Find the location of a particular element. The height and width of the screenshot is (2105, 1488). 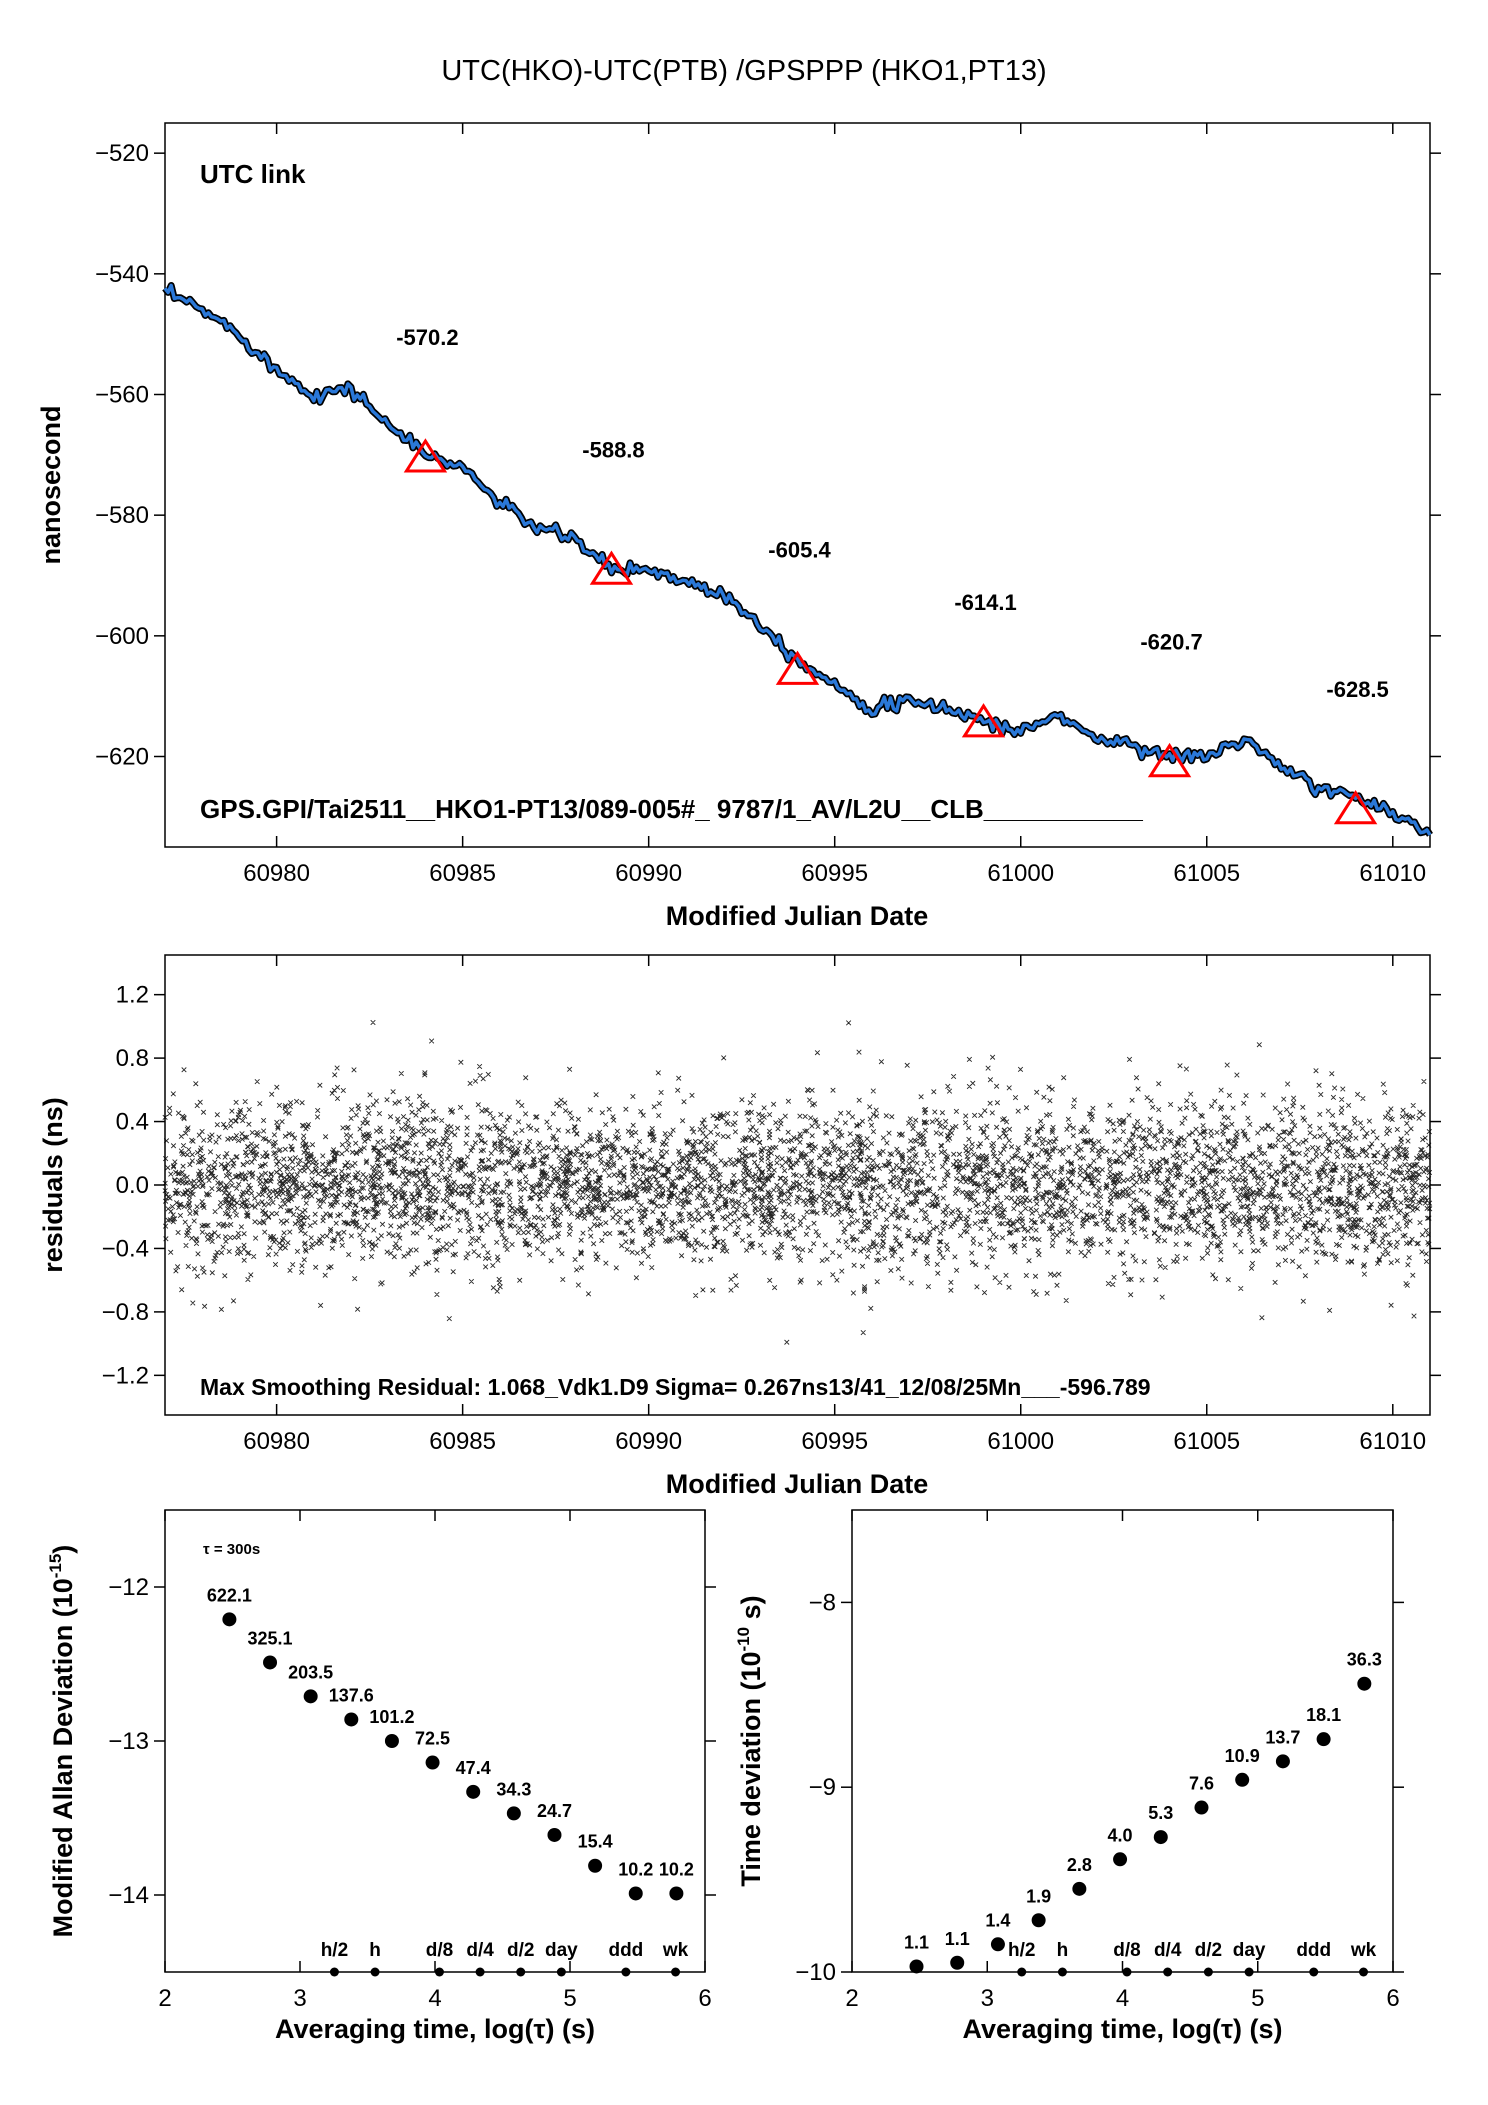

x-tick-label: 4 is located at coordinates (1122, 1998).